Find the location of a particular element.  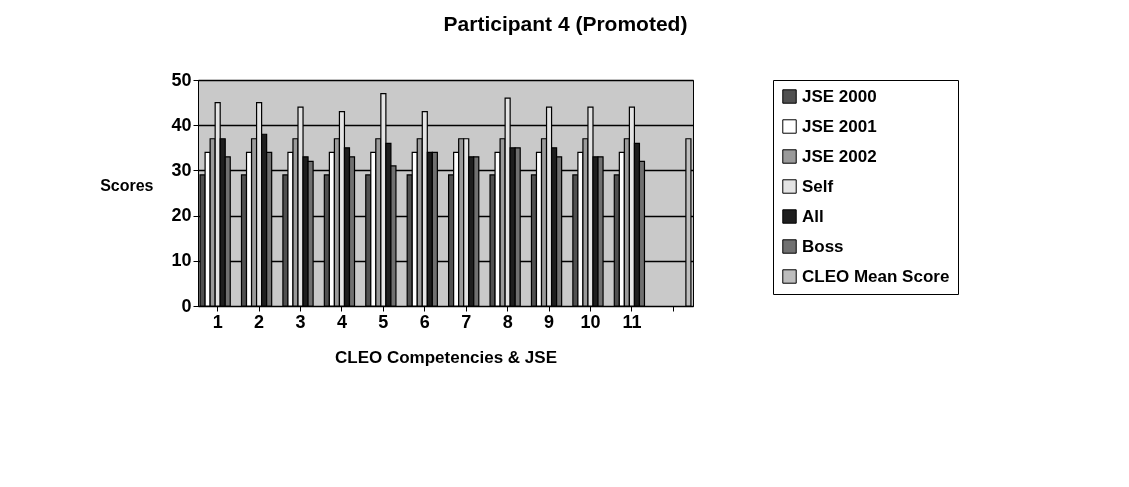

y-tick-label: 30 is located at coordinates (181, 169).